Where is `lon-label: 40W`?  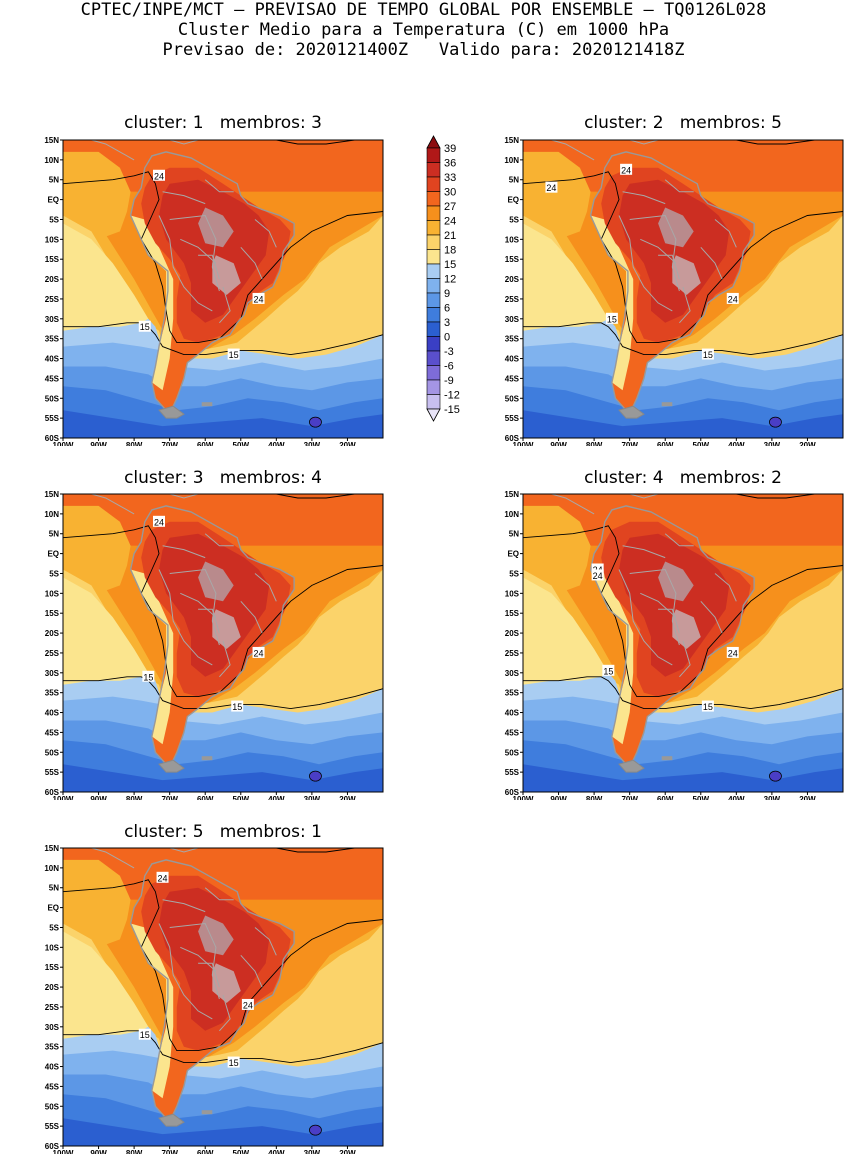
lon-label: 40W is located at coordinates (276, 443).